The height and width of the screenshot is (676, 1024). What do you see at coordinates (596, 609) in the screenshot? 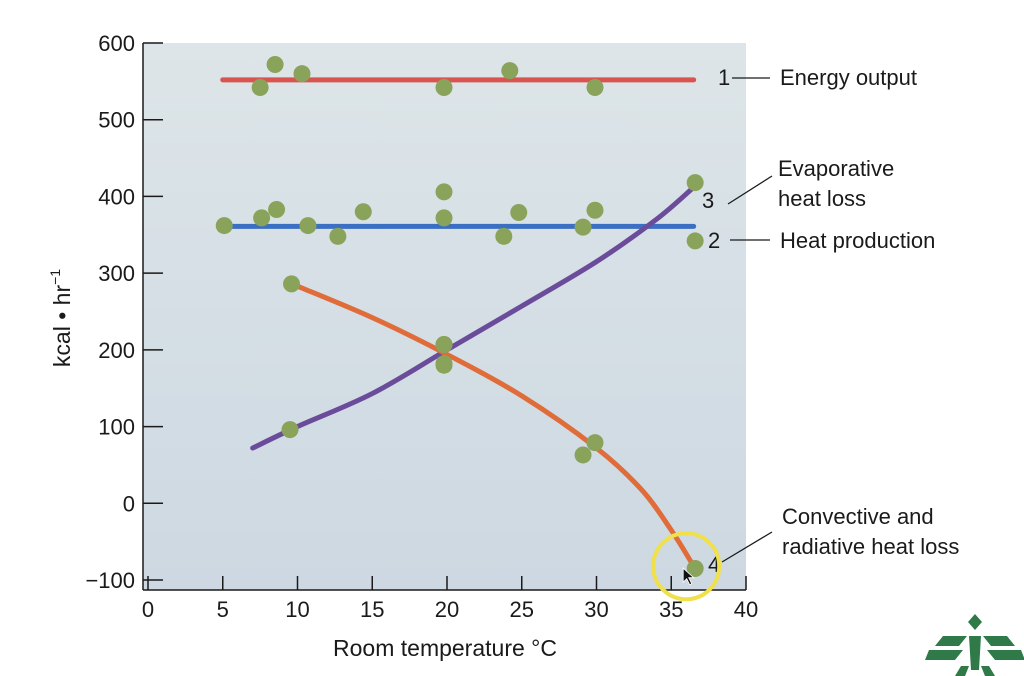
I see `x-tick-label: 30` at bounding box center [596, 609].